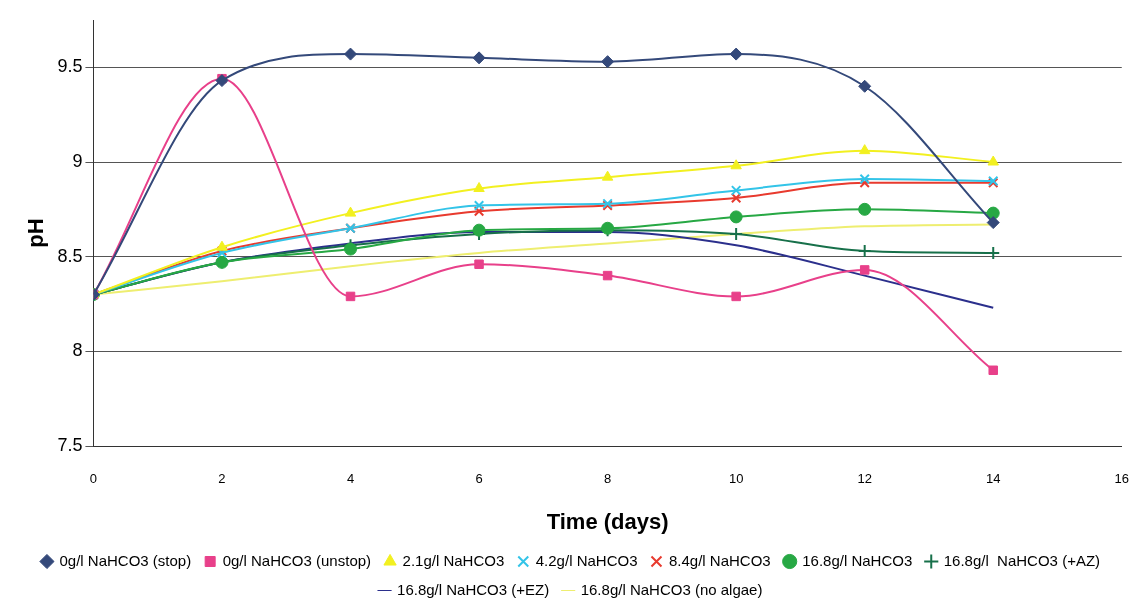 This screenshot has width=1147, height=613. I want to click on legend-label: 4.2g/l NaHCO3, so click(586, 560).